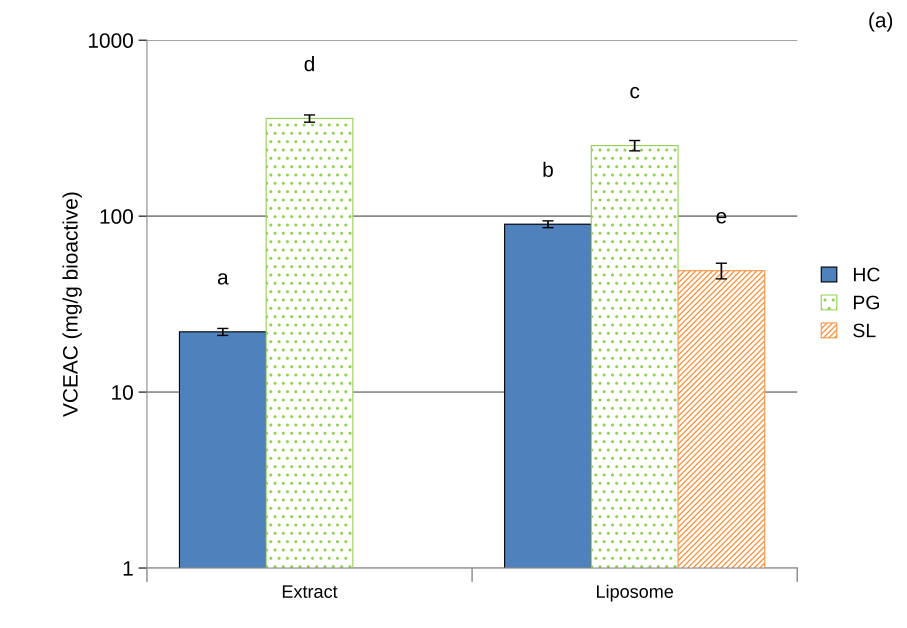 The image size is (907, 628). Describe the element at coordinates (864, 331) in the screenshot. I see `legend-label: SL` at that location.